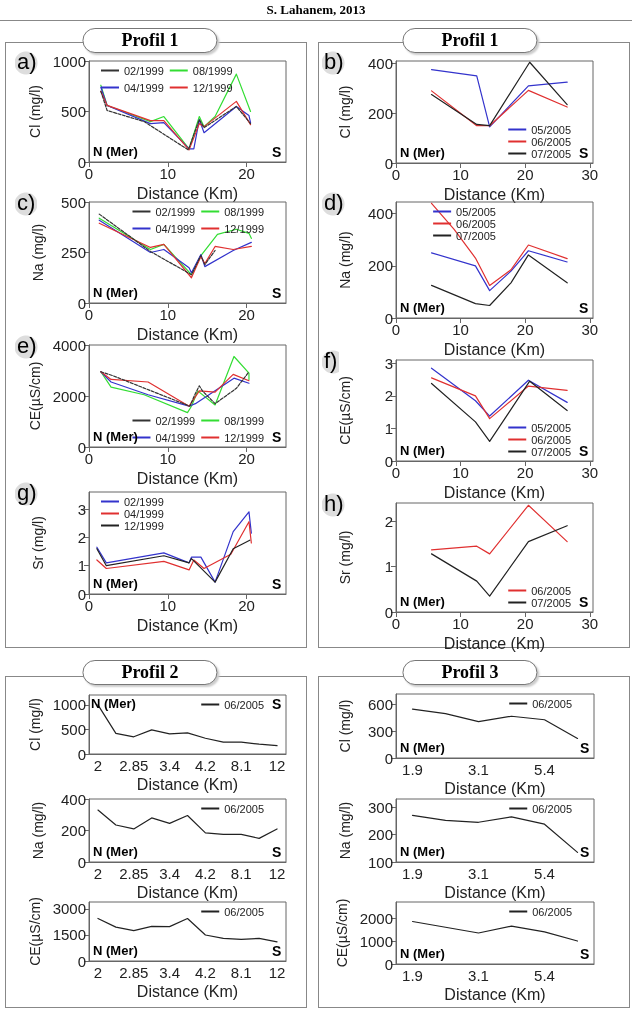  I want to click on y-tick-label: 600, so click(380, 705).